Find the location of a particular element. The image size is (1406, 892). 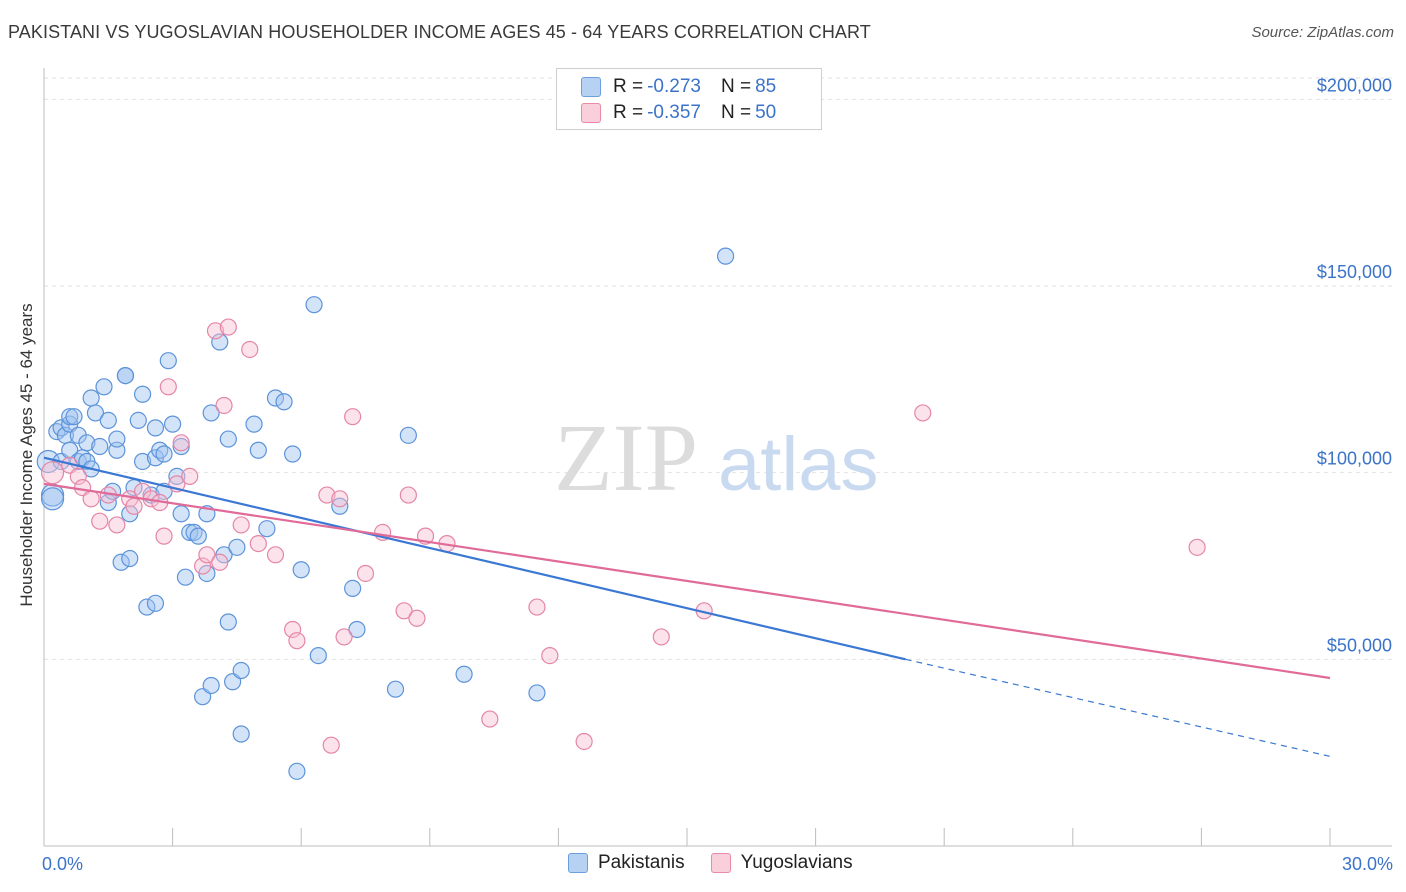

x-tick-label-max: 30.0% is located at coordinates (1367, 864).